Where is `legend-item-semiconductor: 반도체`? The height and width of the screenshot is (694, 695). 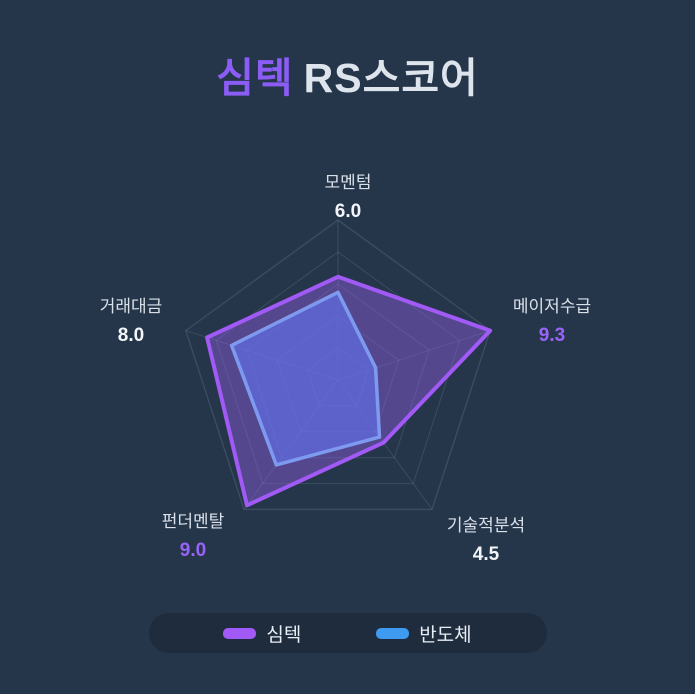
legend-item-semiconductor: 반도체 is located at coordinates (424, 633).